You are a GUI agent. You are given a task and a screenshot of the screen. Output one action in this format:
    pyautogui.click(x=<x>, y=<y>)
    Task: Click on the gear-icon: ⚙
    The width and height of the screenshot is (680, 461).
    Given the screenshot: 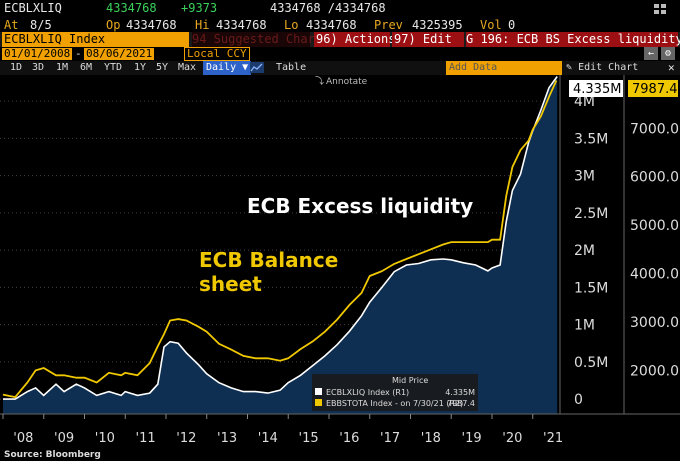 What is the action you would take?
    pyautogui.click(x=668, y=53)
    